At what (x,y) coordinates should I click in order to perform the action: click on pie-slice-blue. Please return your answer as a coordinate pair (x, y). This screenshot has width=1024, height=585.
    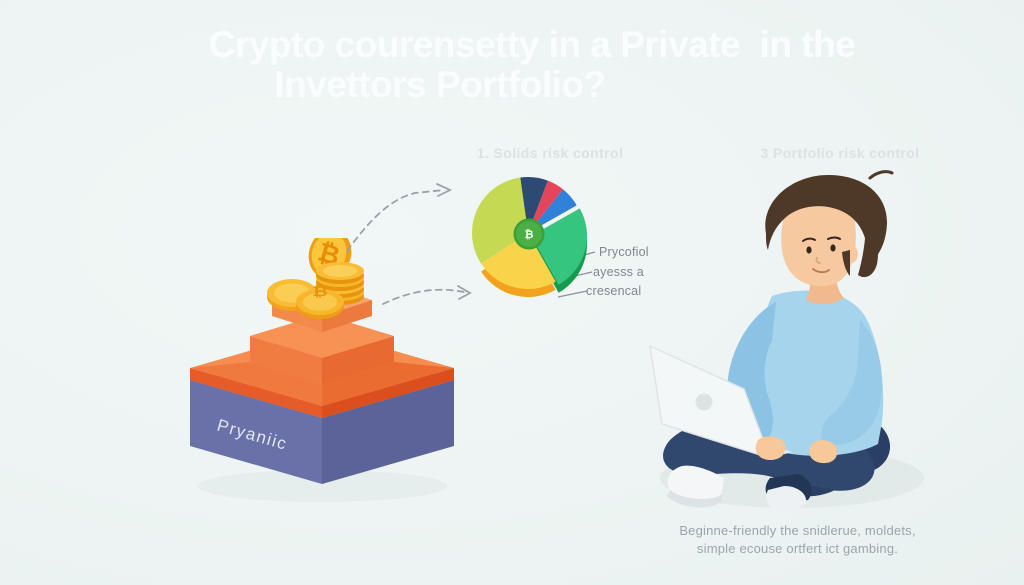
    Looking at the image, I should click on (552, 211).